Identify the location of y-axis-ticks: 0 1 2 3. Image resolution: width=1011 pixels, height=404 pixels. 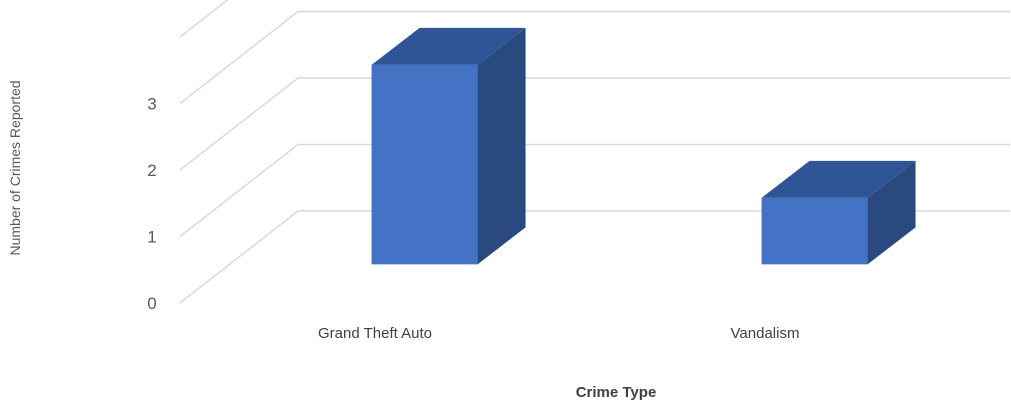
(151, 204).